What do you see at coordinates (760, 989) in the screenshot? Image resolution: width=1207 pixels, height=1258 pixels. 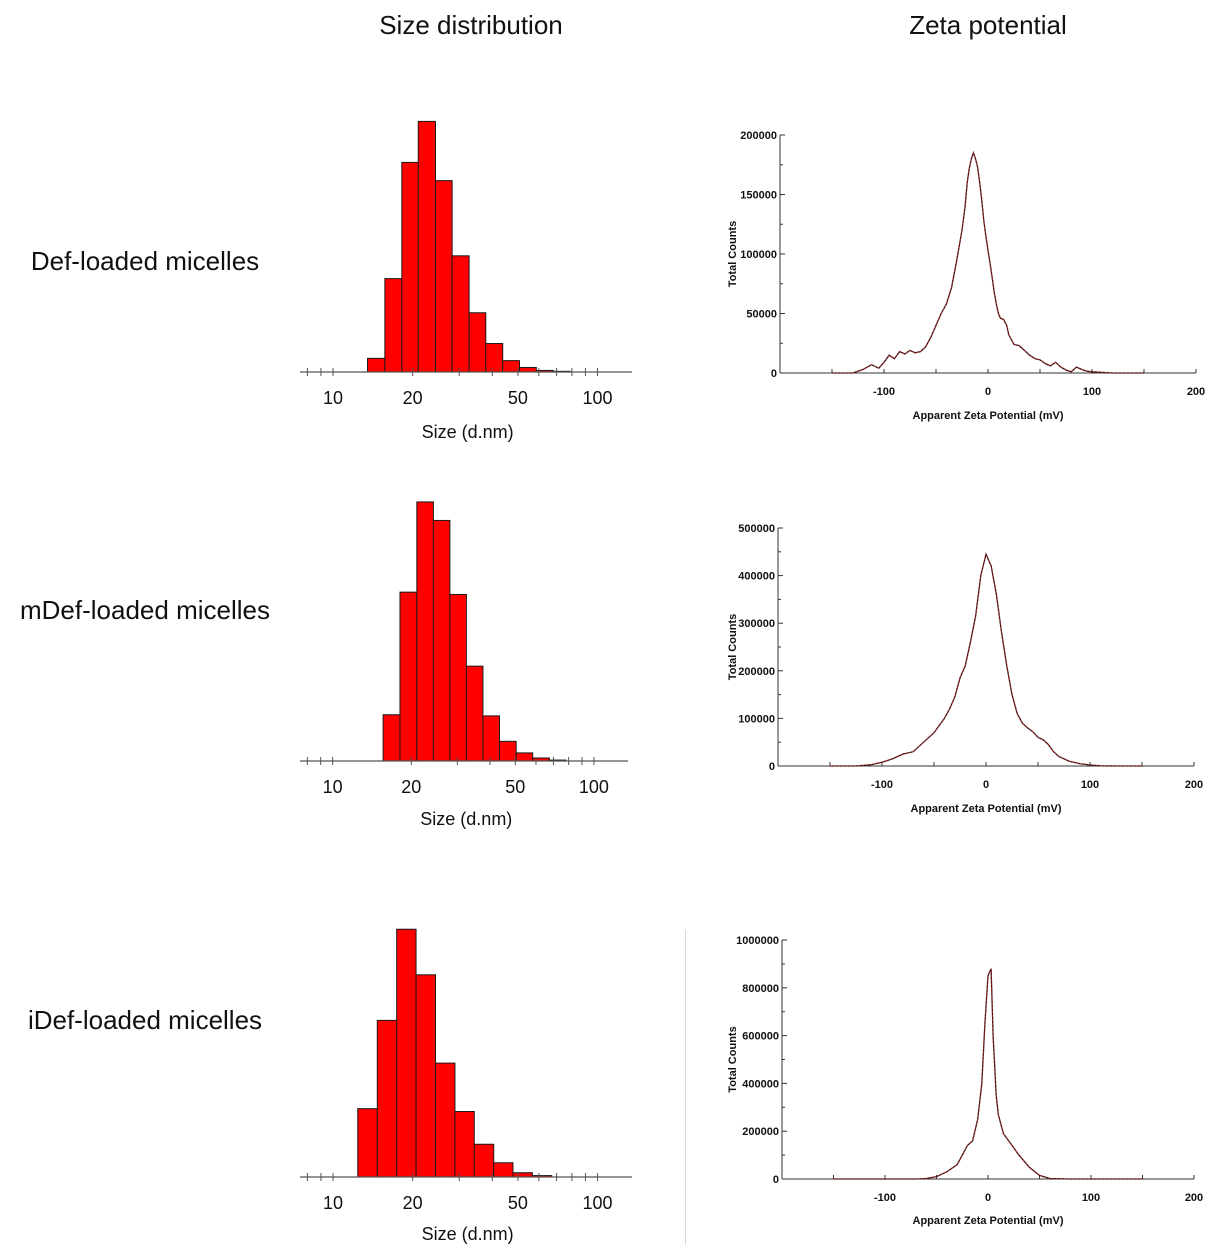 I see `y-tick-label: 800000` at bounding box center [760, 989].